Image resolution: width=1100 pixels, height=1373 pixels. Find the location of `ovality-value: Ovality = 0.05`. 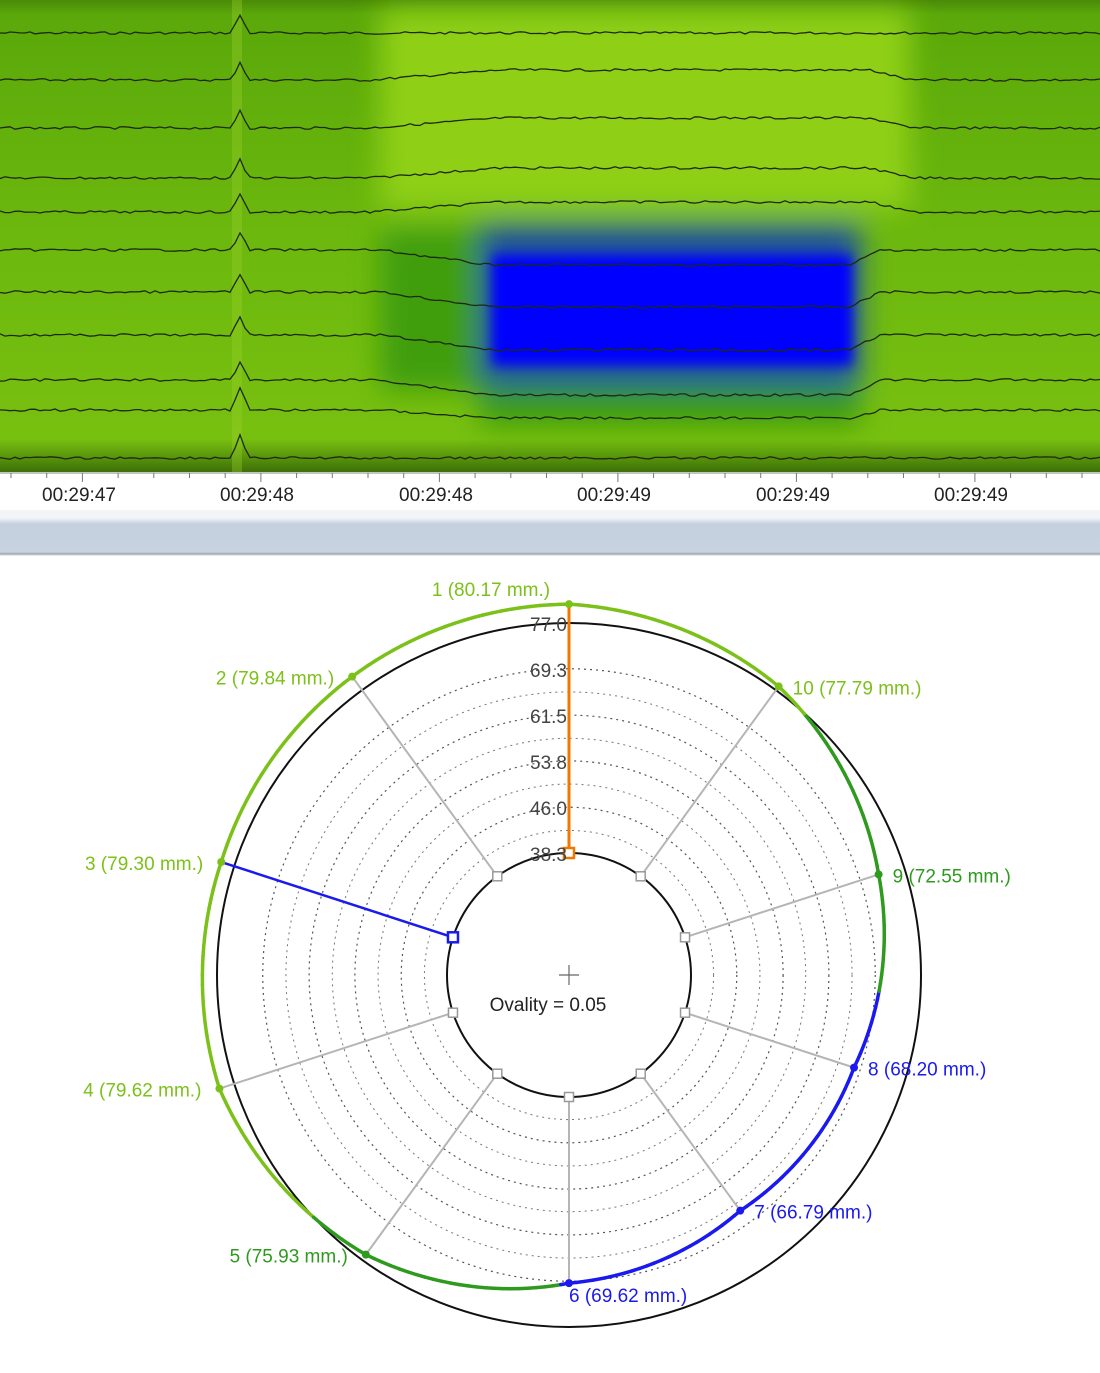

ovality-value: Ovality = 0.05 is located at coordinates (548, 1005).